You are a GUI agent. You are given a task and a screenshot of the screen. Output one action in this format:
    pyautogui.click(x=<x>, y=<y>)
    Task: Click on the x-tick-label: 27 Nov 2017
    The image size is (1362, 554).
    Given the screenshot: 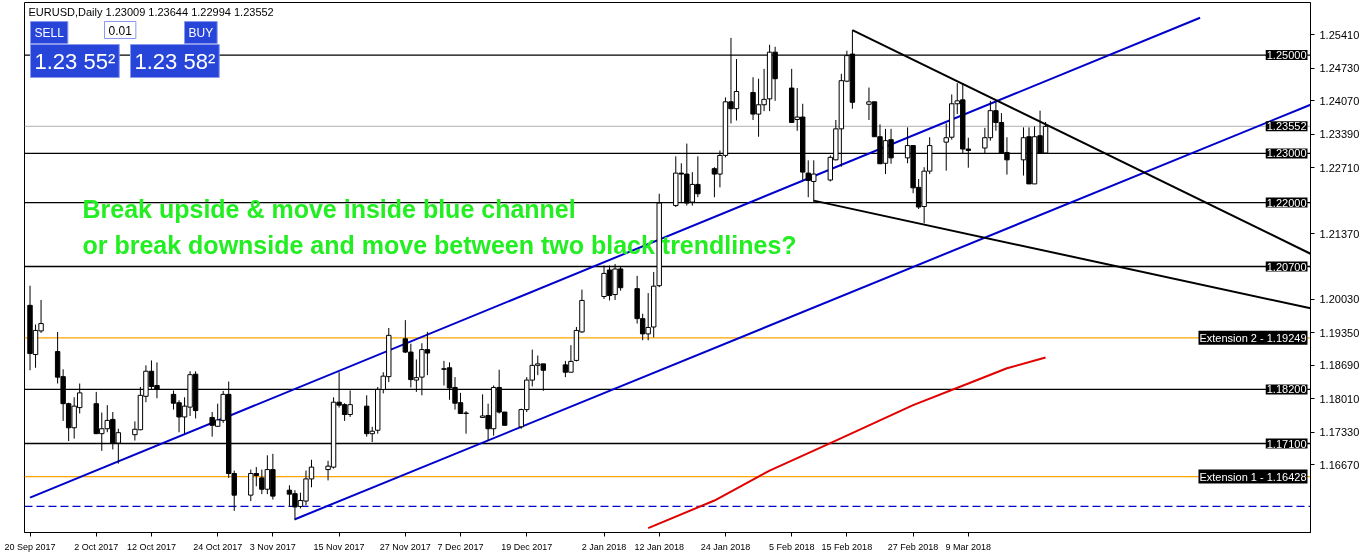 What is the action you would take?
    pyautogui.click(x=405, y=546)
    